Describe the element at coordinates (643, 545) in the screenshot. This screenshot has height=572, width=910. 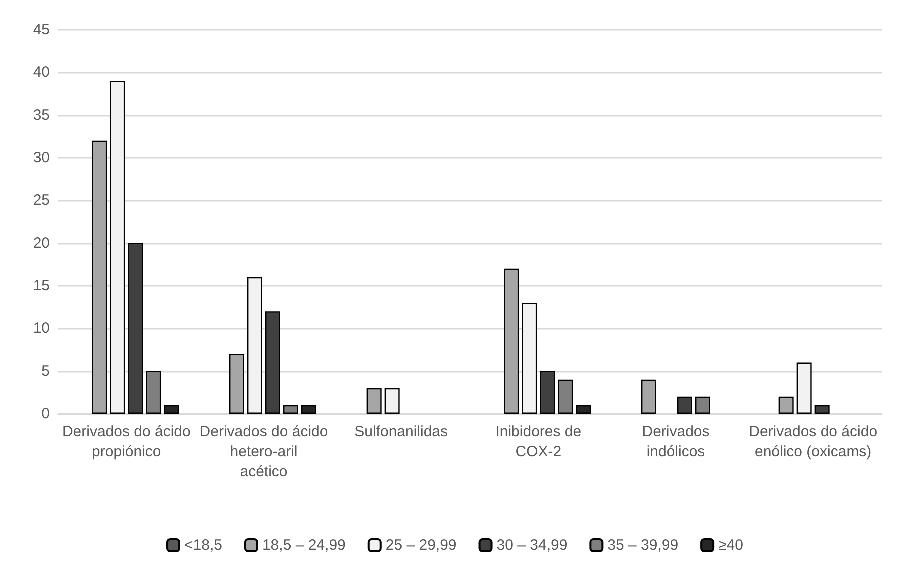
I see `legend-label: 35 – 39,99` at that location.